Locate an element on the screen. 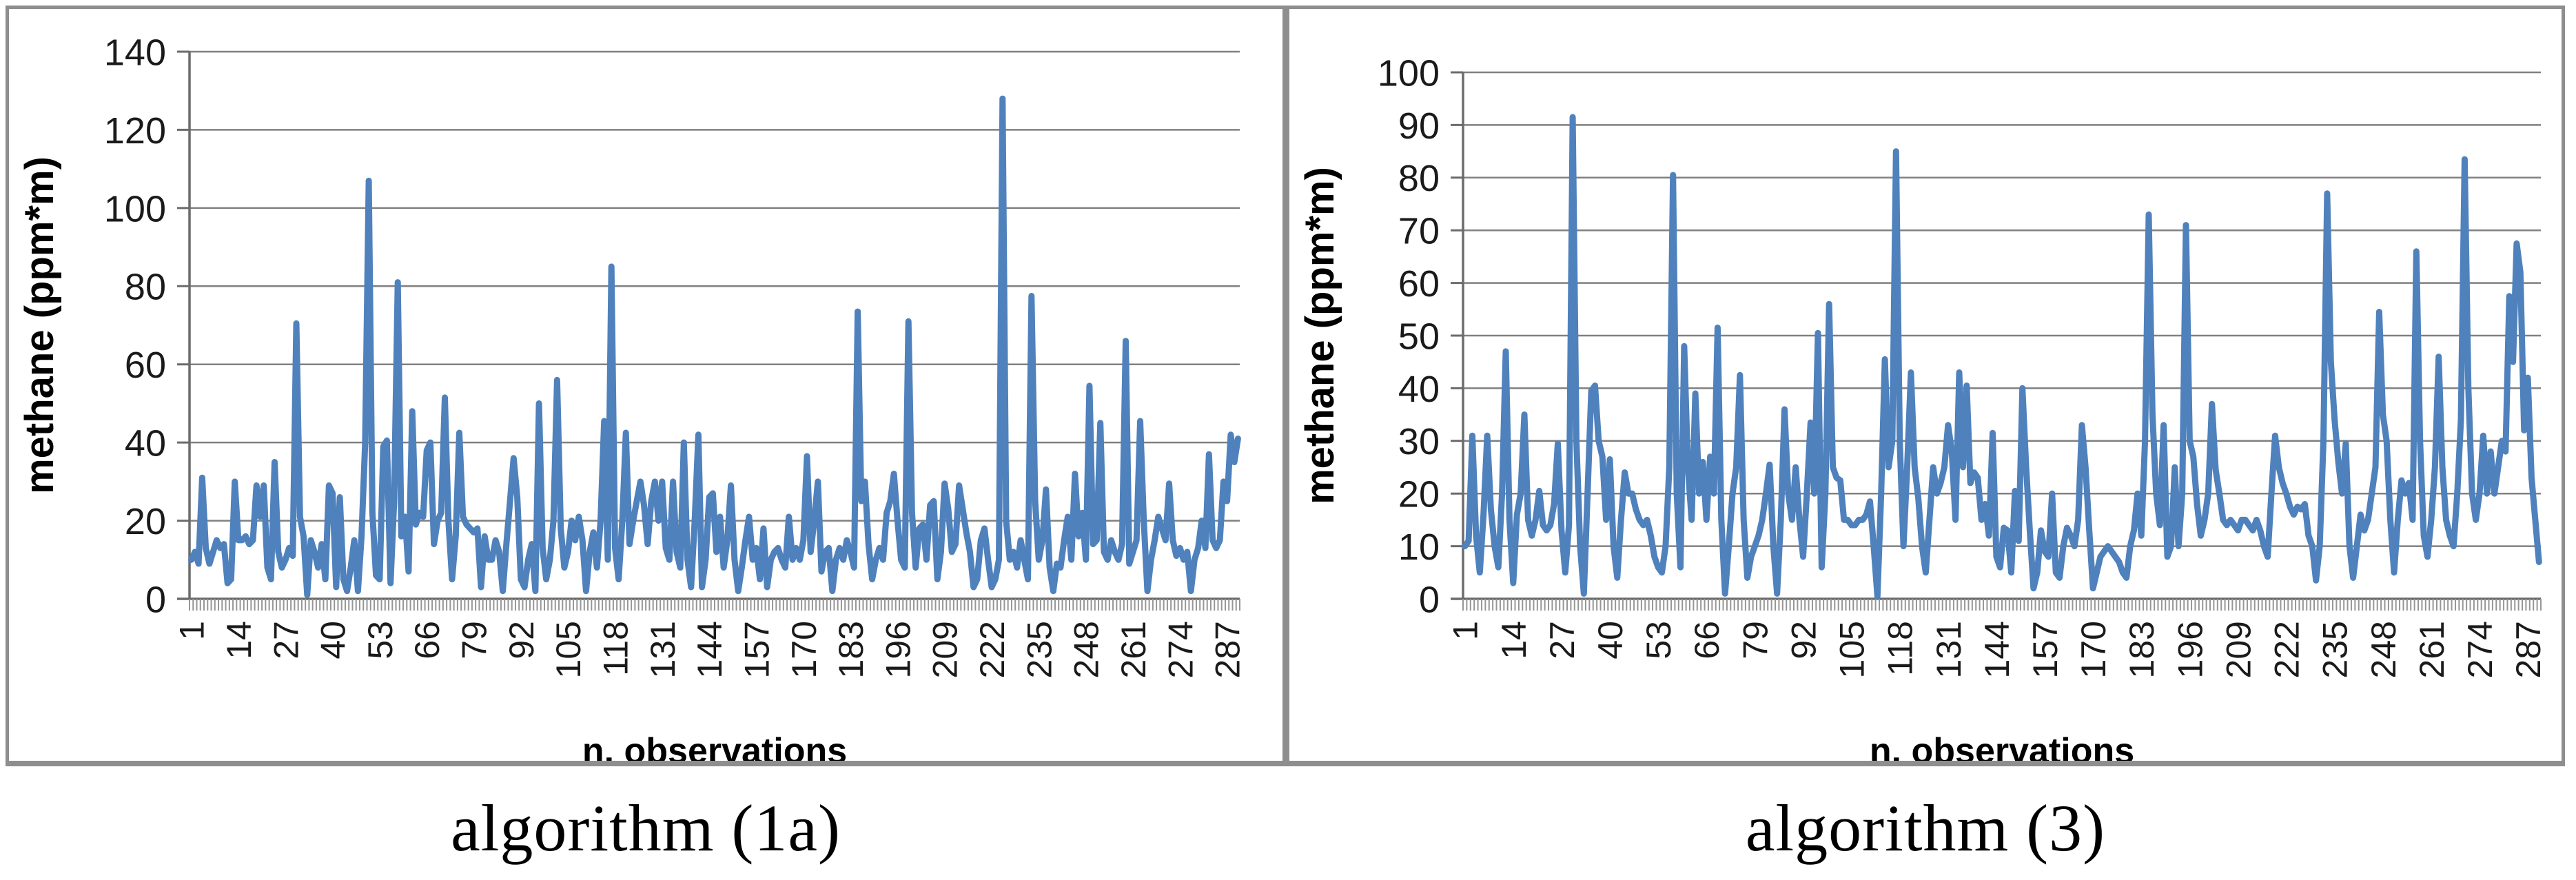 The image size is (2576, 880). y-tick-label: 140 is located at coordinates (135, 52).